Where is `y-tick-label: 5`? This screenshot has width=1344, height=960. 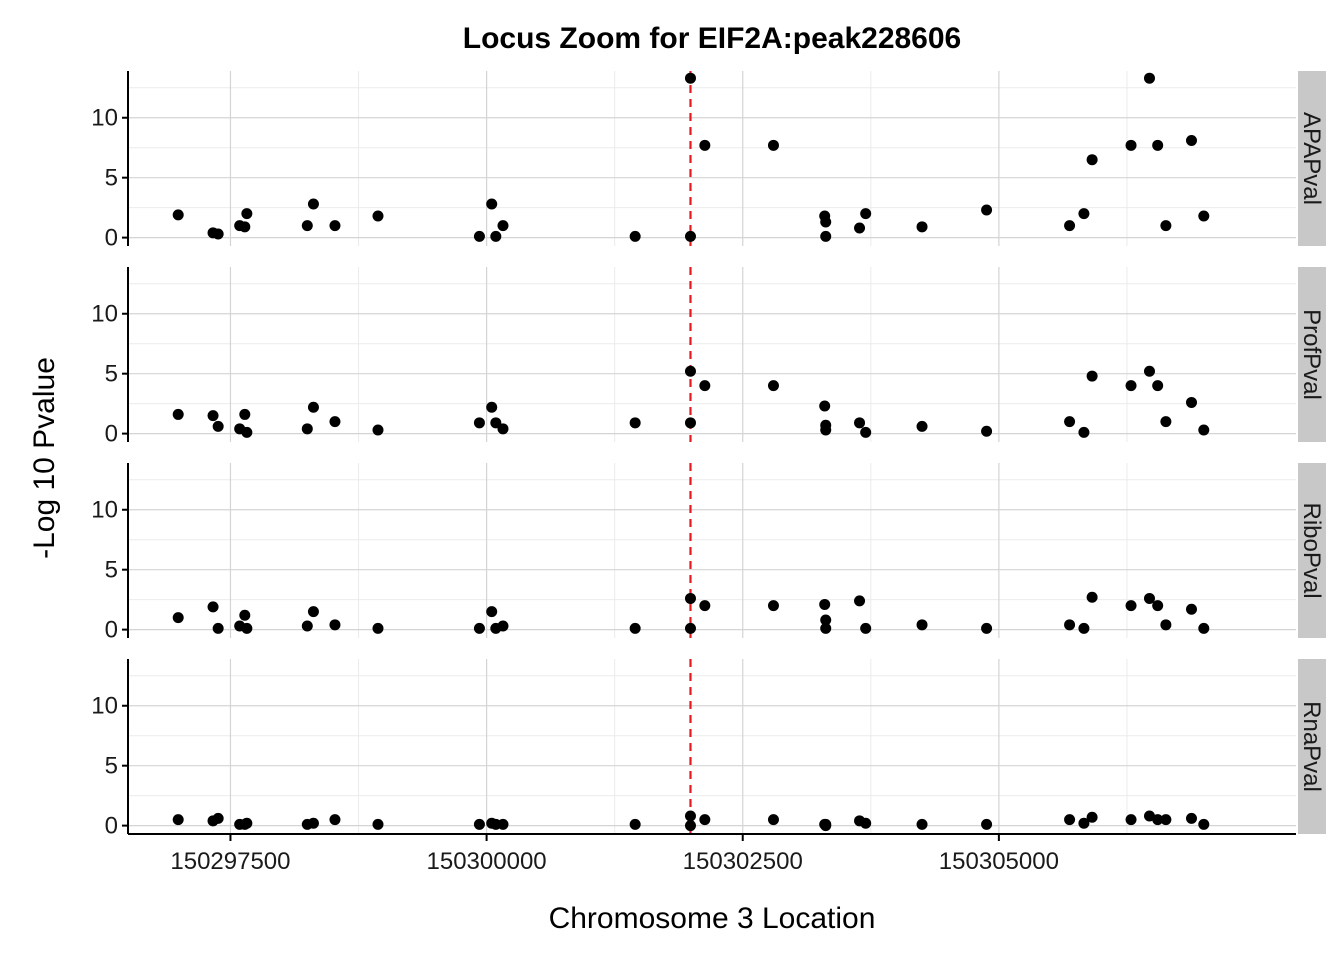
y-tick-label: 5 is located at coordinates (111, 178).